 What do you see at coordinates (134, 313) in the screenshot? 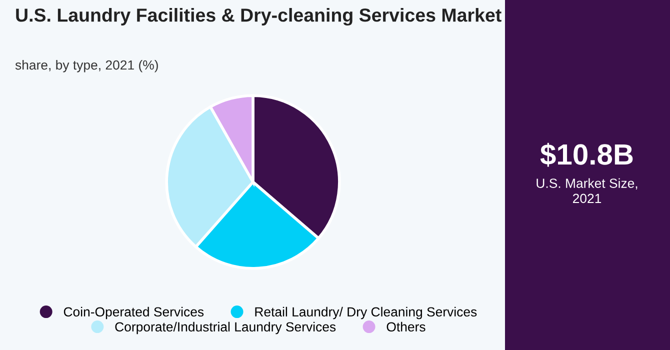
I see `legend-label: Coin-Operated Services` at bounding box center [134, 313].